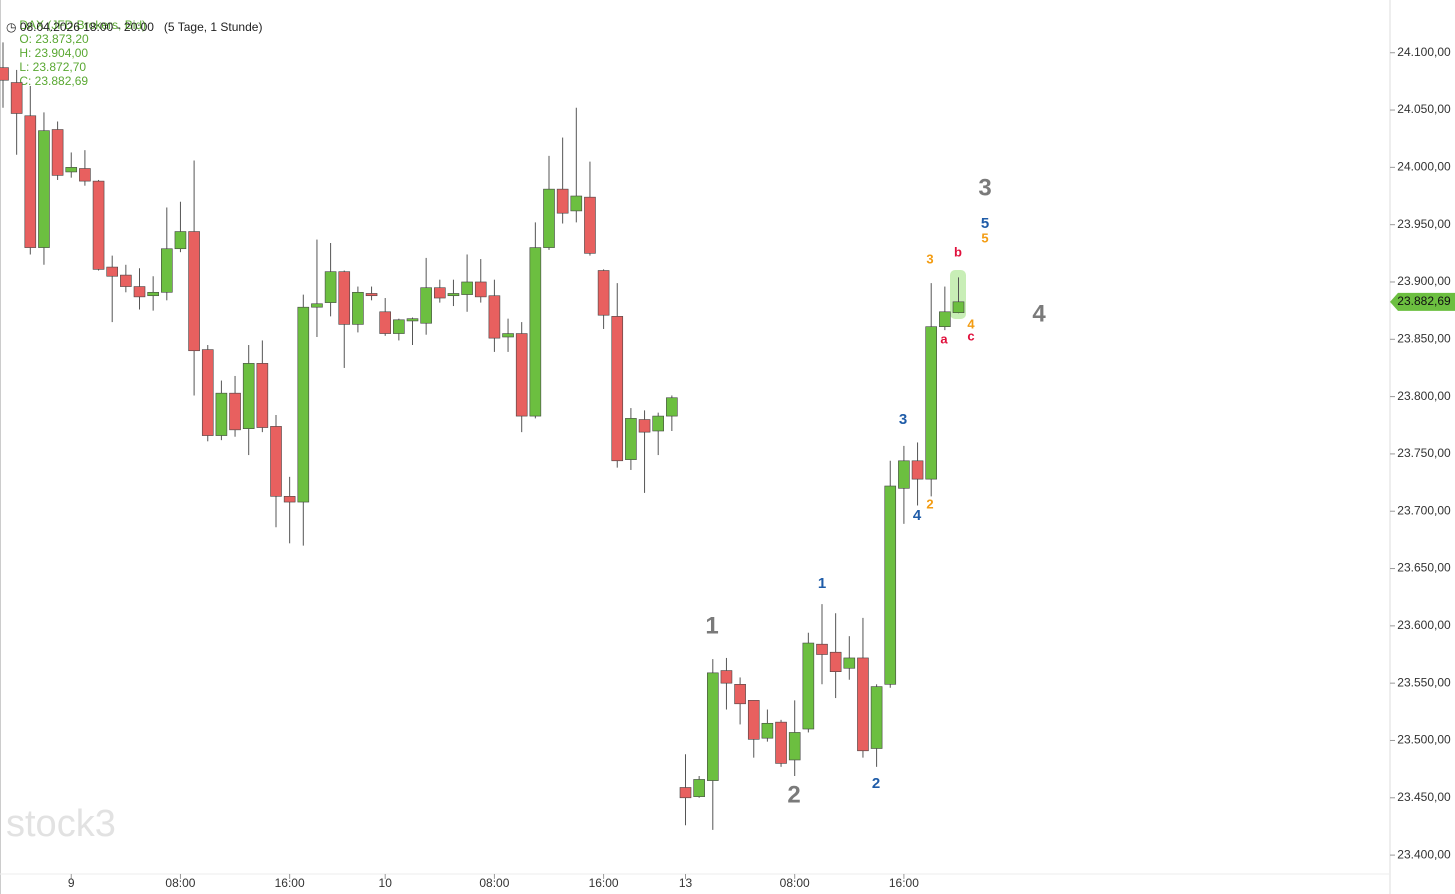  I want to click on y-tick-label: 23.450,00, so click(1424, 797).